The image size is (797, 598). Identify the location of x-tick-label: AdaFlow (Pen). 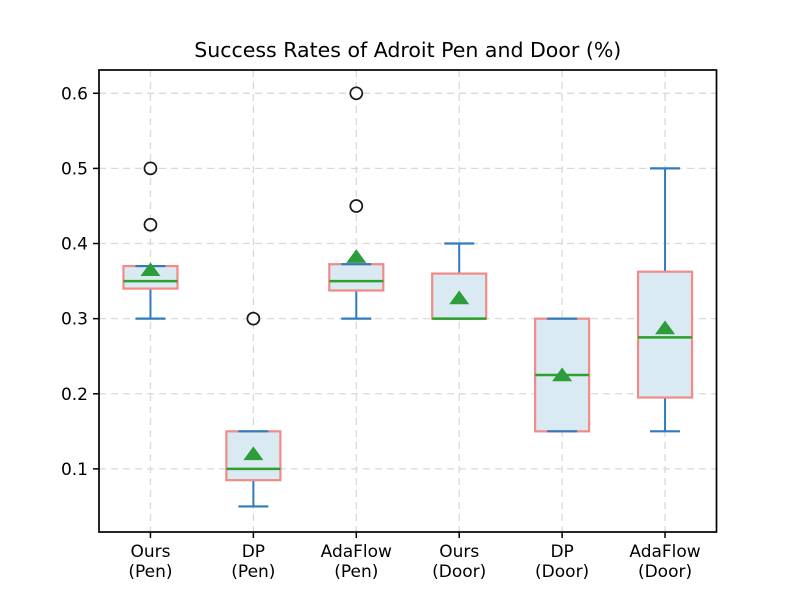
(356, 562).